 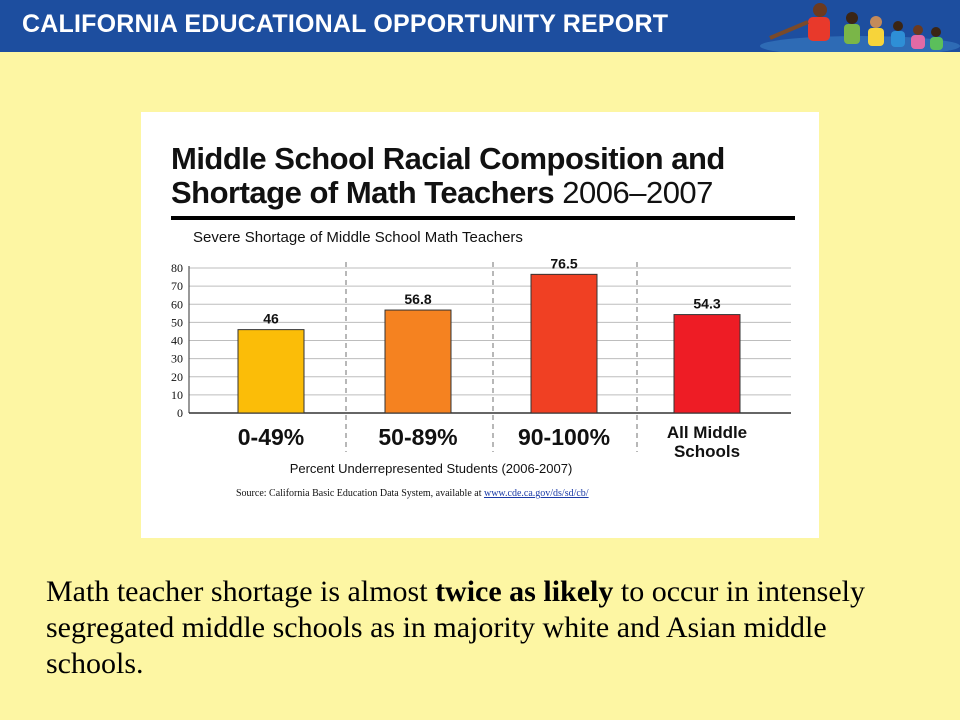 What do you see at coordinates (417, 437) in the screenshot?
I see `category-label: 50-89%` at bounding box center [417, 437].